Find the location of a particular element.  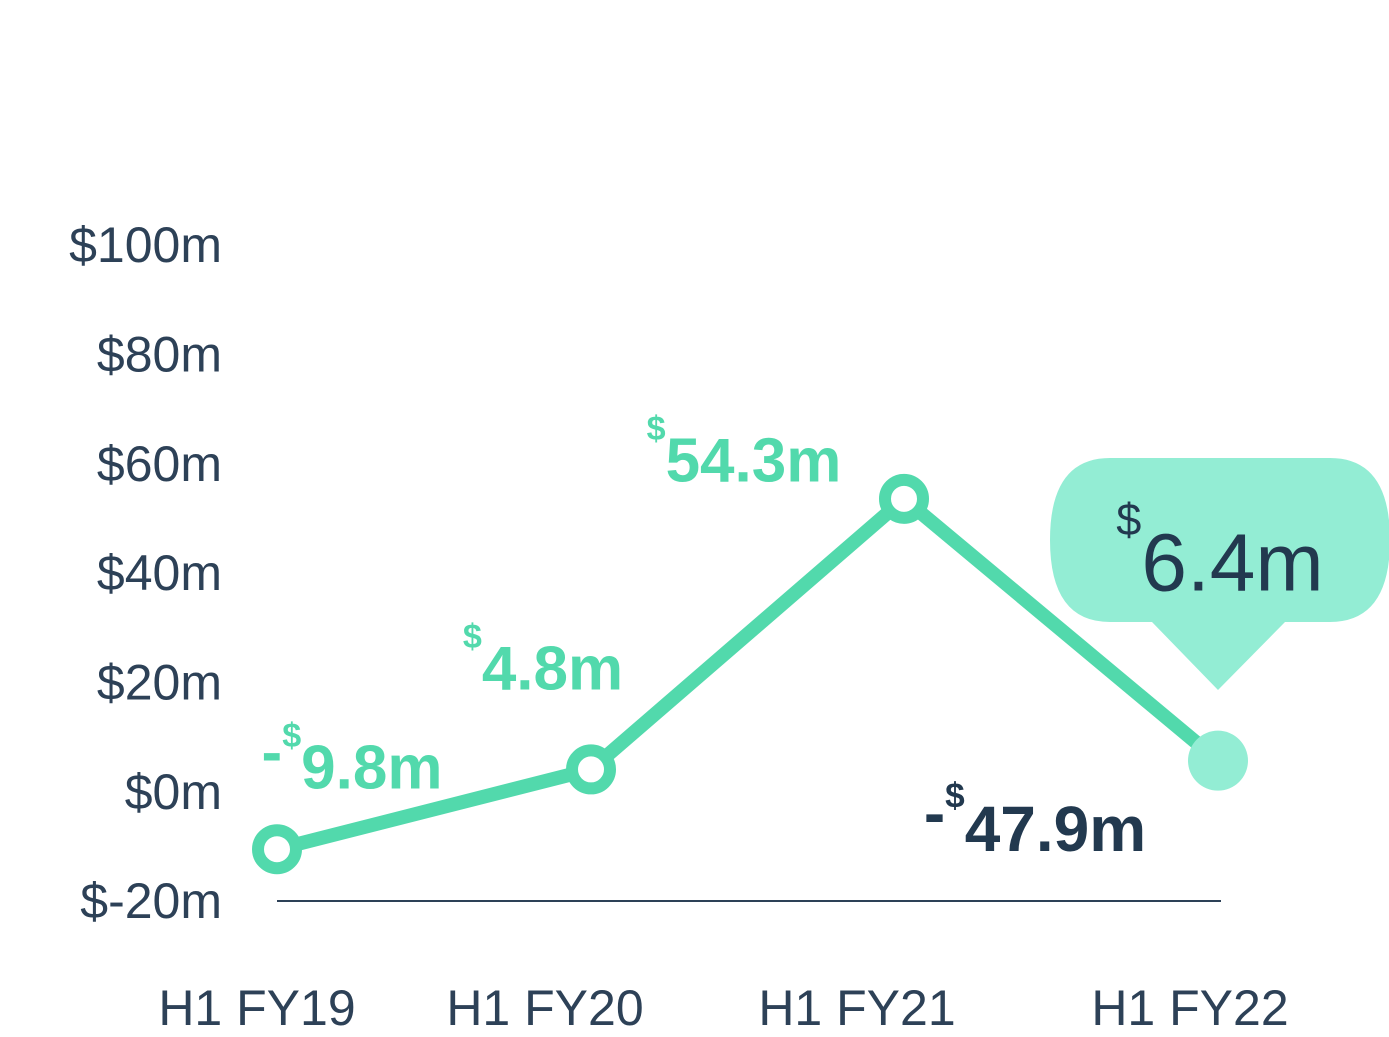

y-tick-label: $20m is located at coordinates (159, 683).